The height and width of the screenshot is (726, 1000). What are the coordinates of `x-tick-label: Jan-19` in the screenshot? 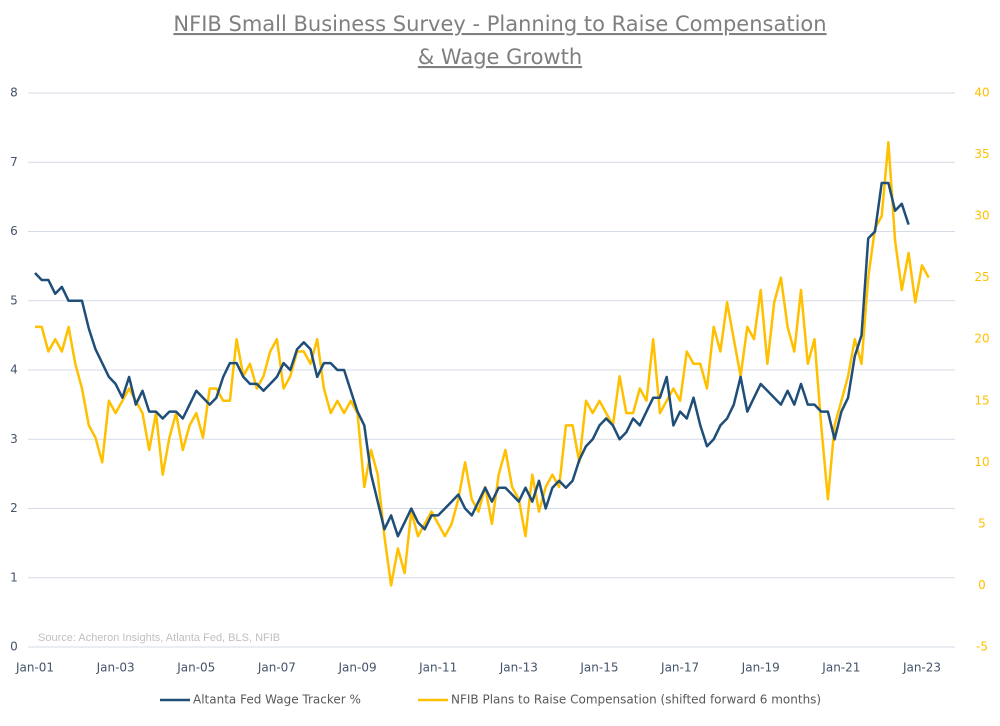 It's located at (760, 668).